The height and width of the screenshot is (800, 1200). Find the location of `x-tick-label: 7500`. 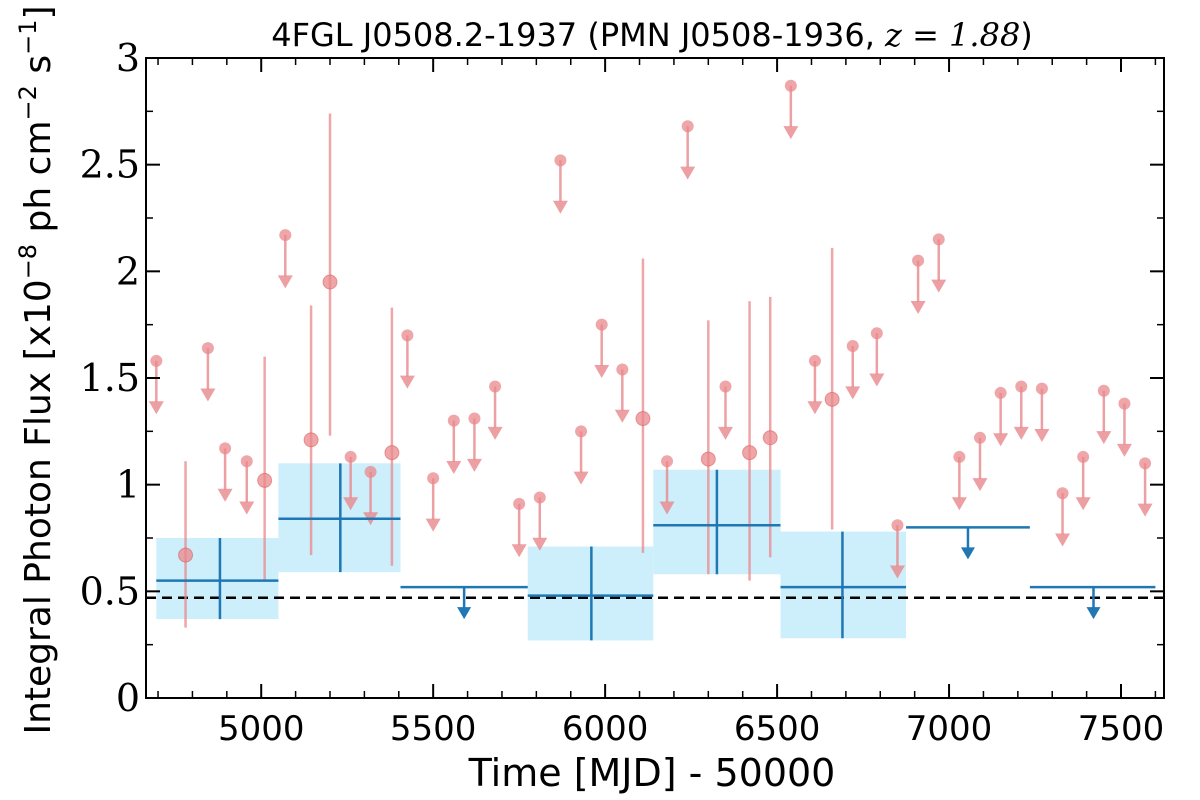

x-tick-label: 7500 is located at coordinates (1121, 729).